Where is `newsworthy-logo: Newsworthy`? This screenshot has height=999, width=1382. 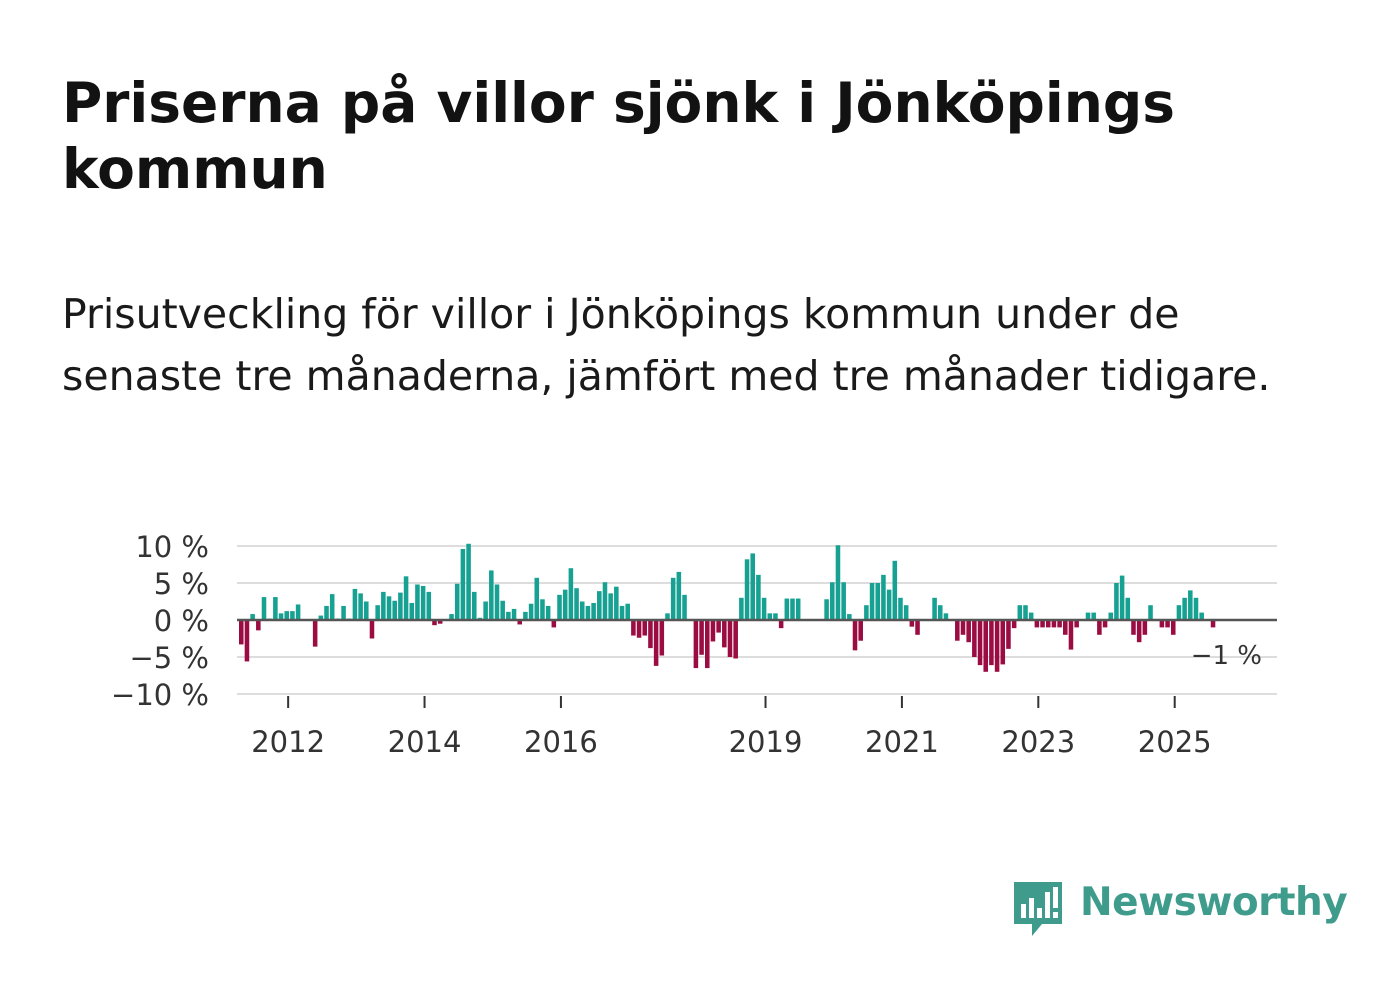
newsworthy-logo: Newsworthy is located at coordinates (1180, 909).